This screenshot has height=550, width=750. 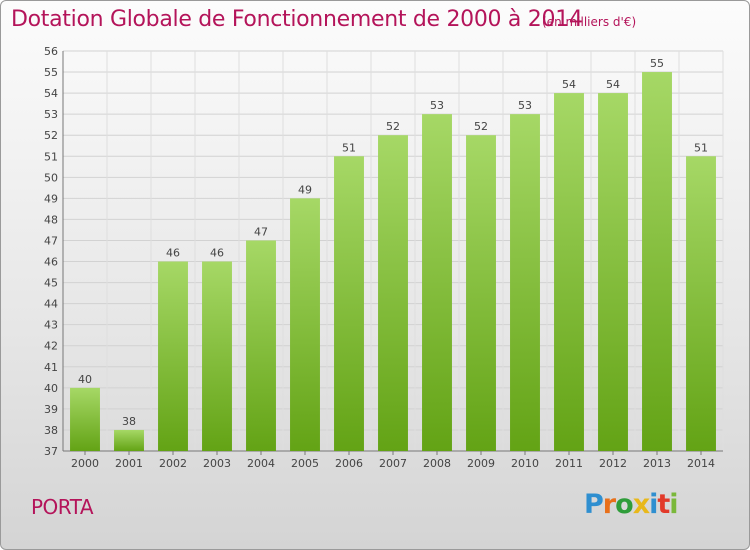 I want to click on chart-subtitle: (en milliers d'€), so click(x=589, y=22).